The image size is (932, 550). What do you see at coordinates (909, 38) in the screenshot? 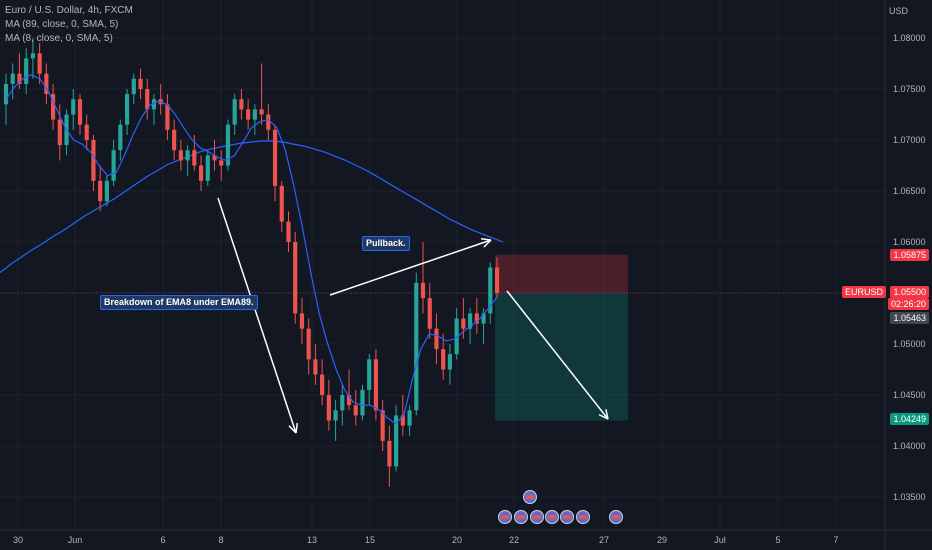
I see `price-tick-label: 1.08000` at bounding box center [909, 38].